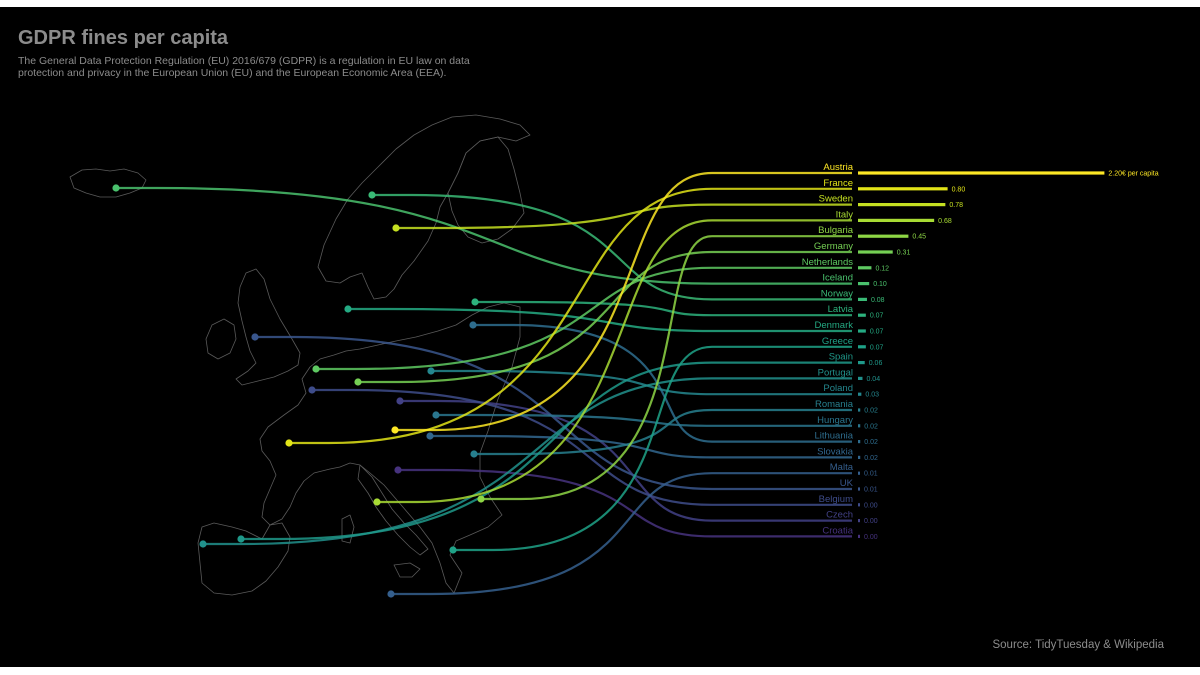 This screenshot has height=675, width=1200. I want to click on country-label-bulgaria: Bulgaria, so click(836, 230).